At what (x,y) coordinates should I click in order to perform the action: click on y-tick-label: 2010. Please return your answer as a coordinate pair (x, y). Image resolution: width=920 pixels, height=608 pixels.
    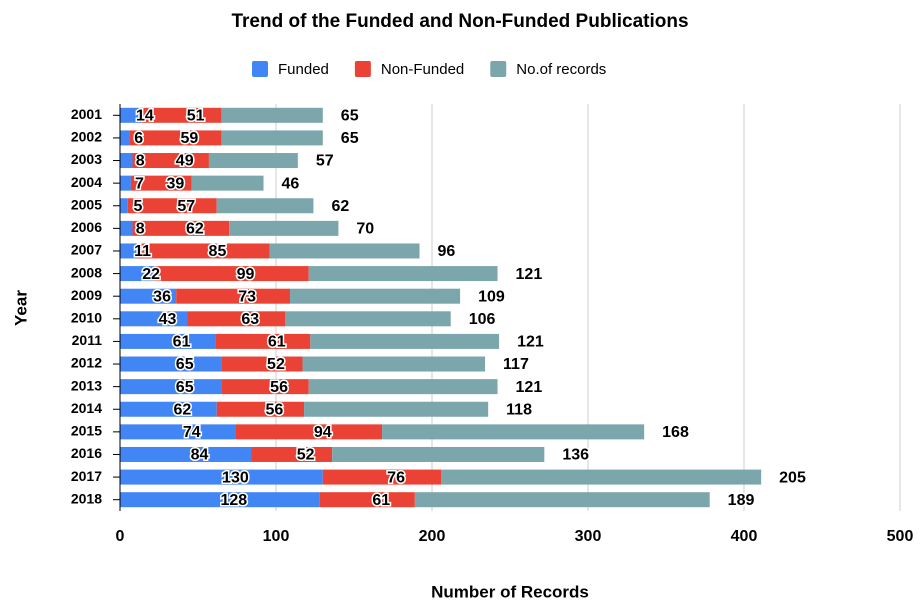
    Looking at the image, I should click on (86, 318).